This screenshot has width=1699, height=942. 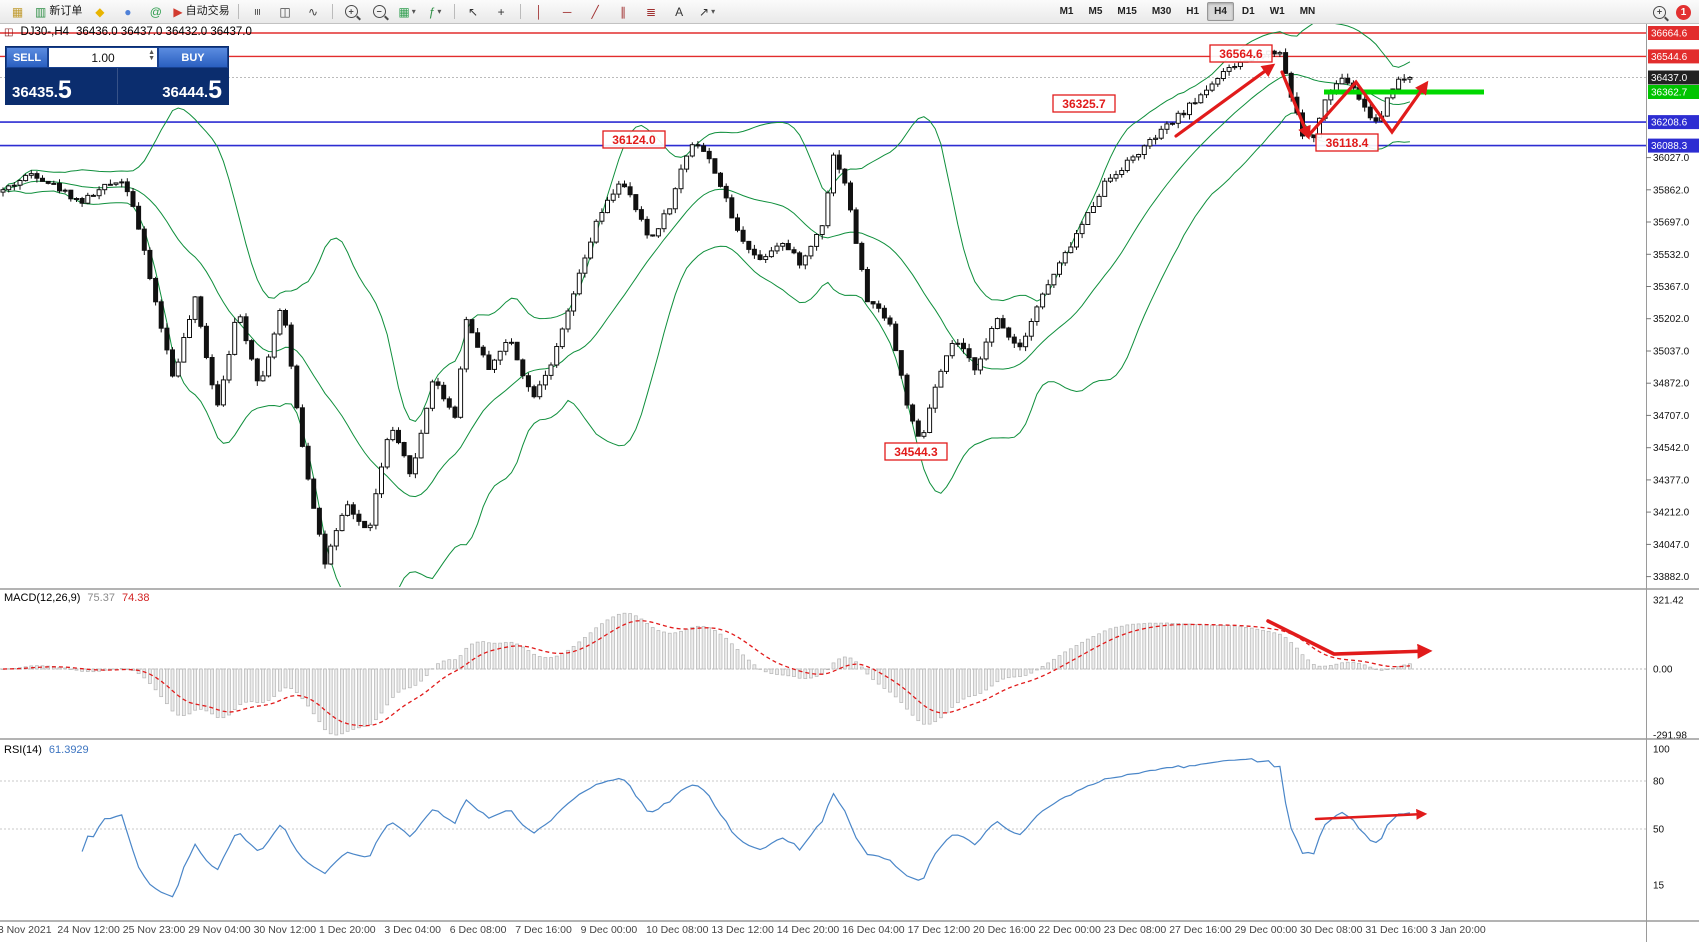 What do you see at coordinates (1672, 12) in the screenshot?
I see `toolbar-right: + 1` at bounding box center [1672, 12].